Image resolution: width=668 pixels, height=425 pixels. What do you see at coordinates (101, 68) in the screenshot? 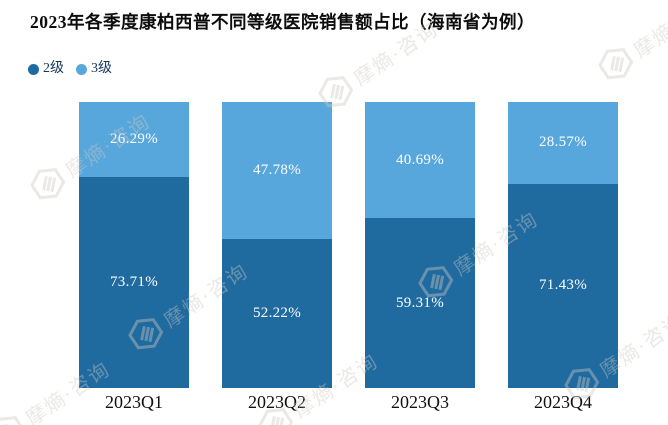
I see `legend-label-level3: 3级` at bounding box center [101, 68].